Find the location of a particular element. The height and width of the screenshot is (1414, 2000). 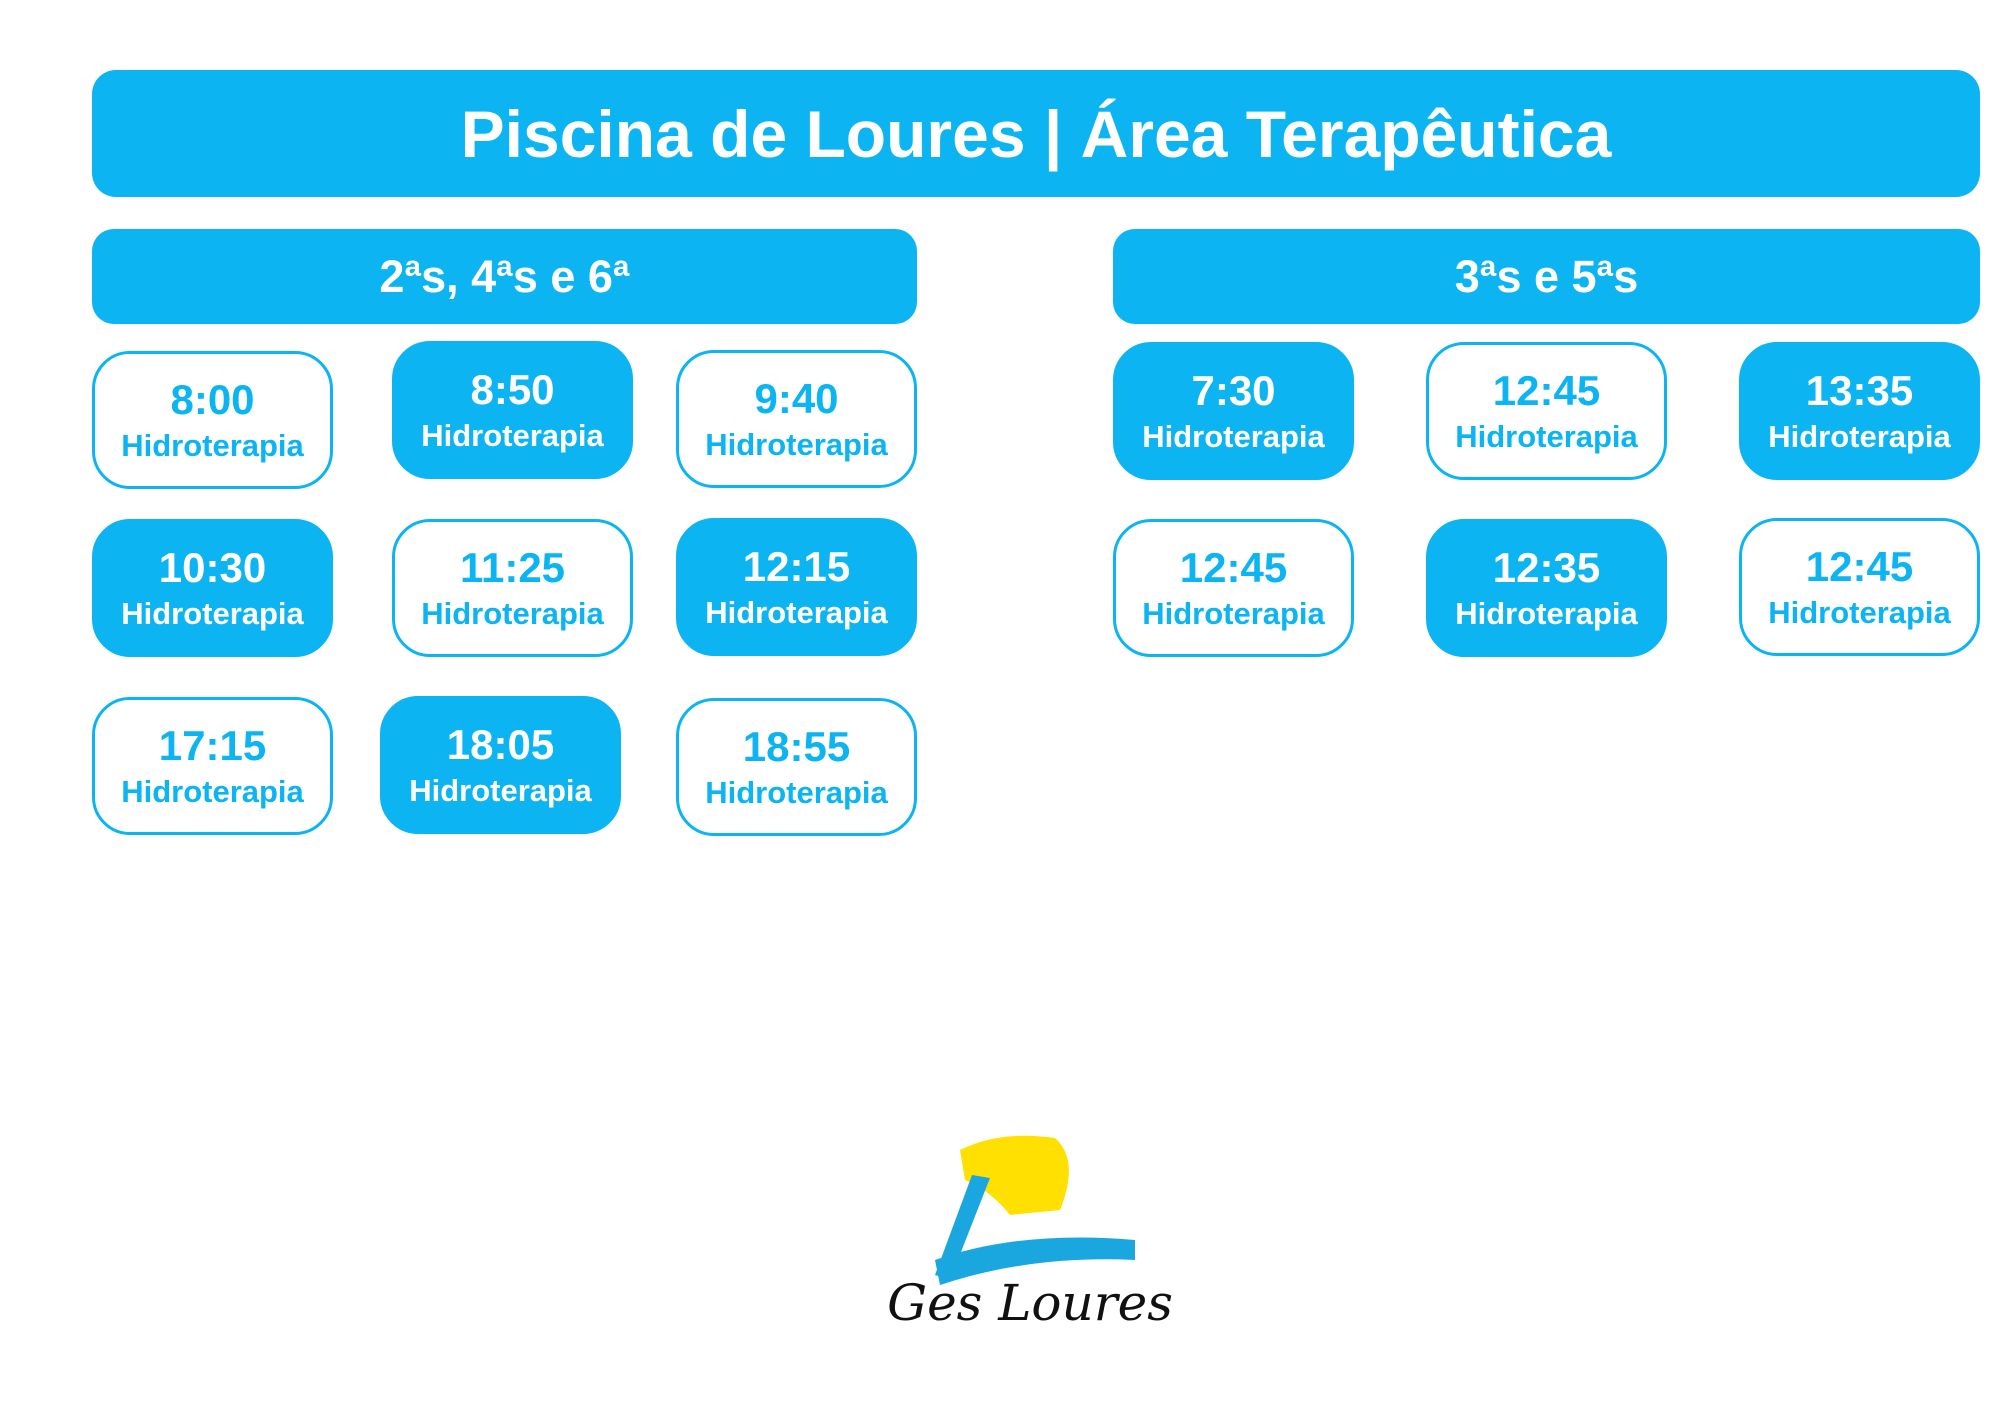

session-time: 12:35 is located at coordinates (1546, 567).